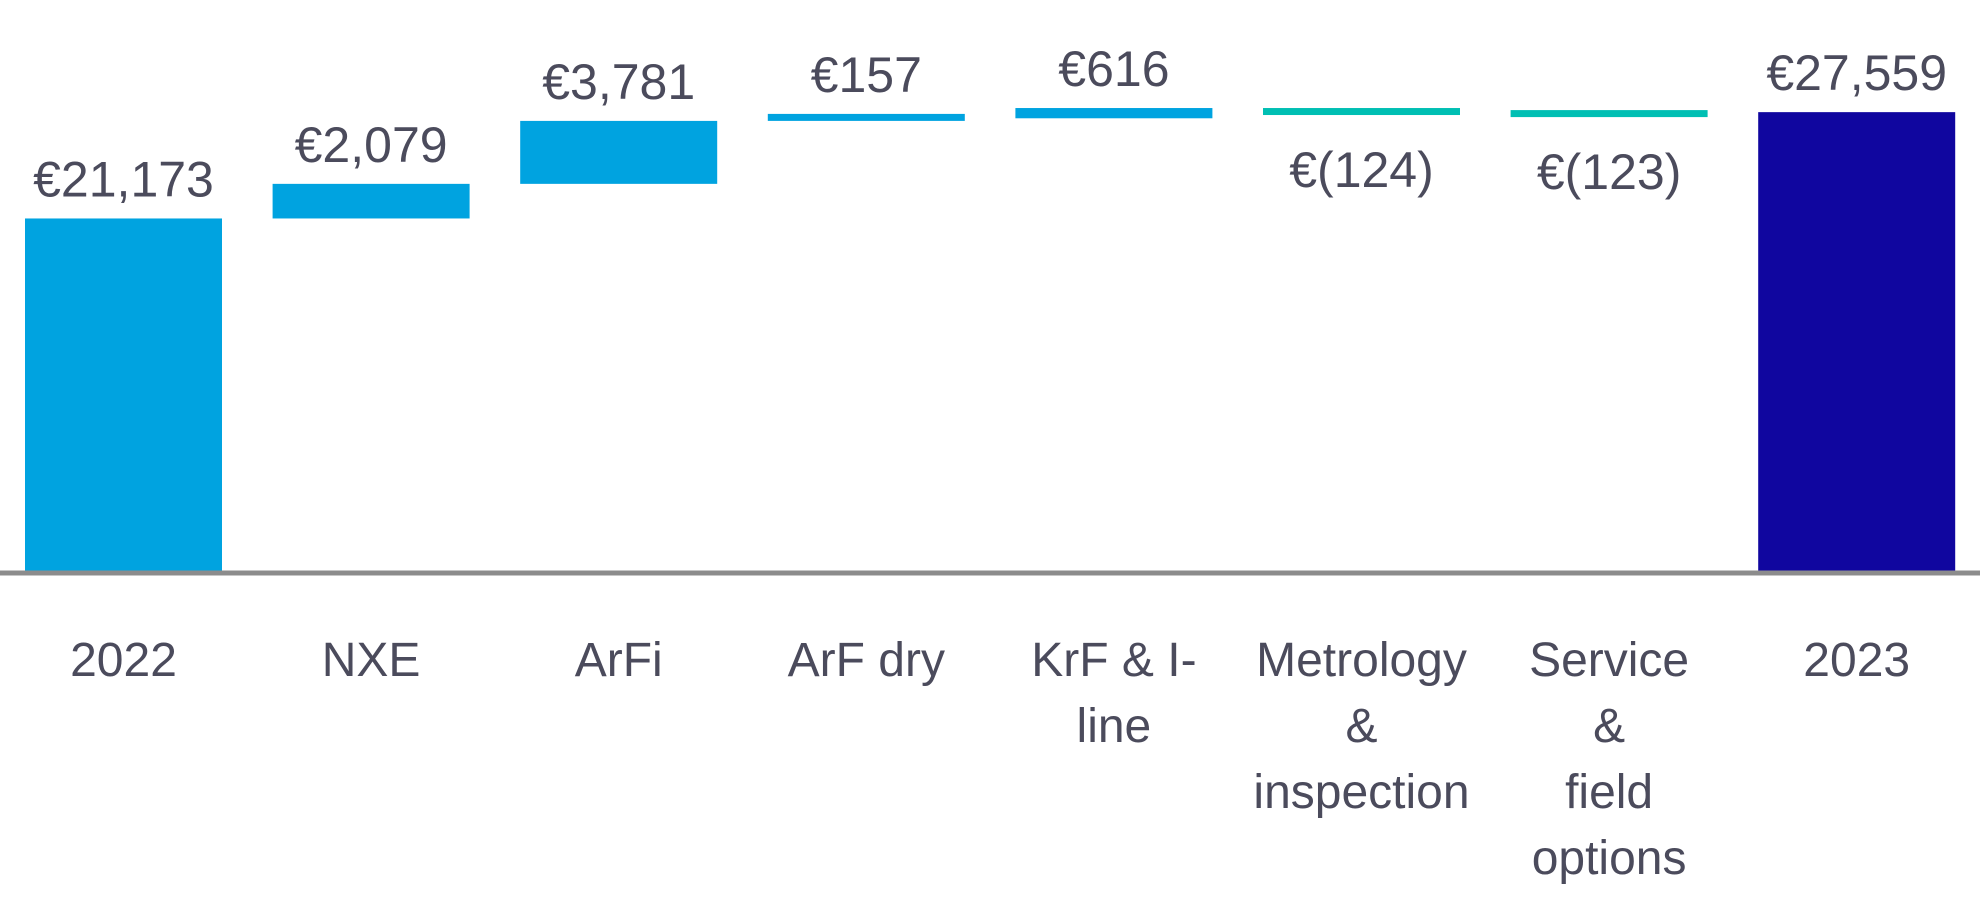 The width and height of the screenshot is (1980, 900). I want to click on category-label: KrF & I-line, so click(1113, 693).